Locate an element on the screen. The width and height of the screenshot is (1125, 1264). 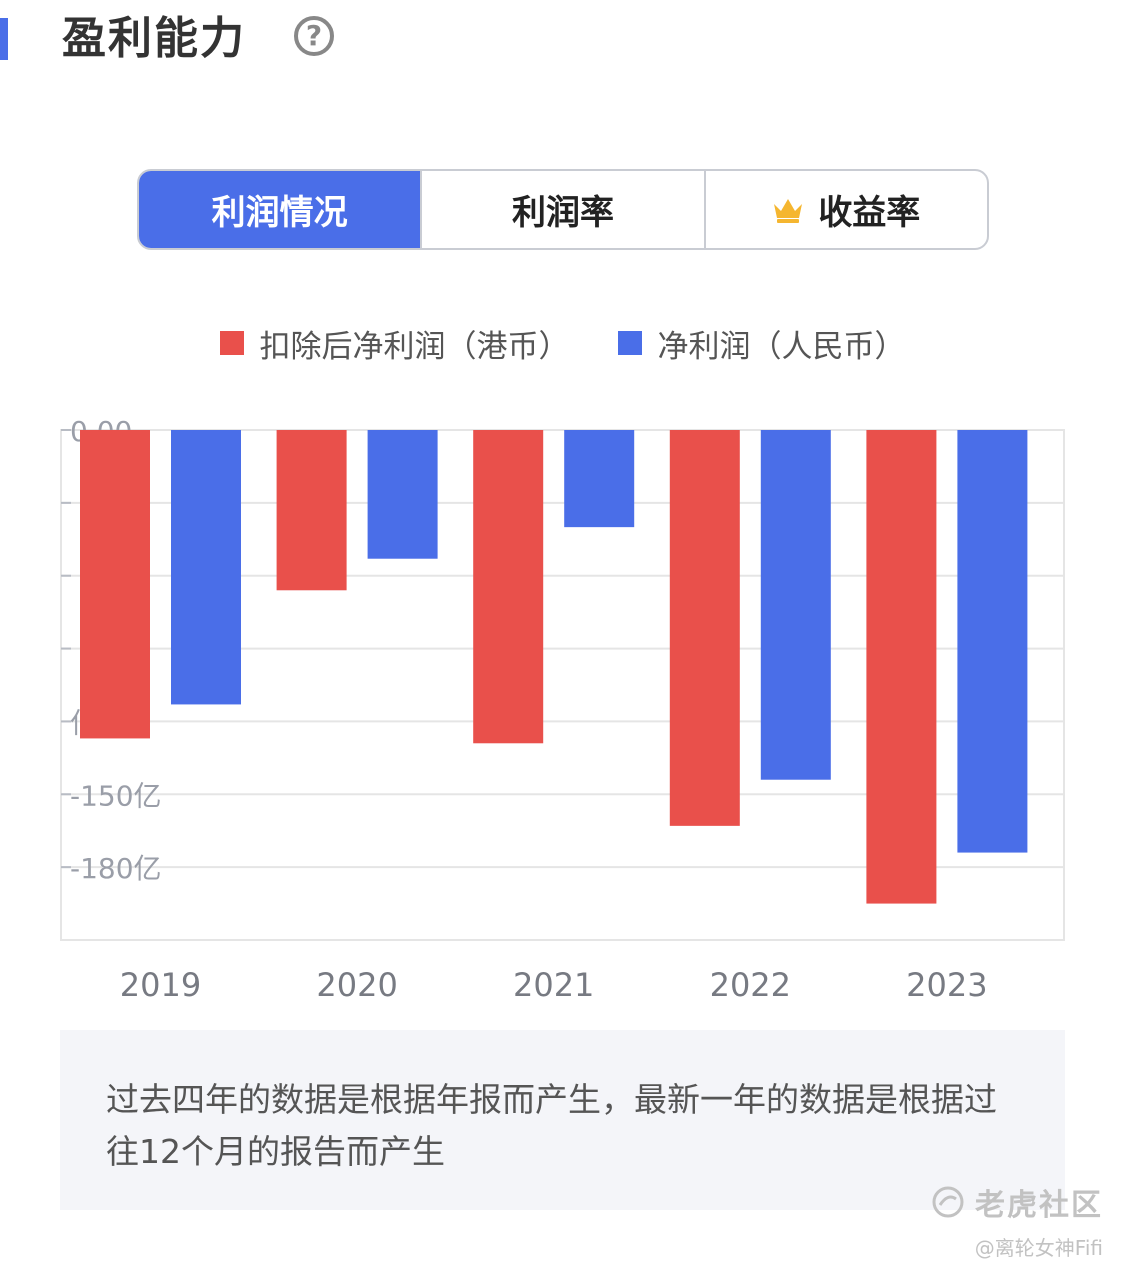
y-tick-label: -180亿 is located at coordinates (116, 868).